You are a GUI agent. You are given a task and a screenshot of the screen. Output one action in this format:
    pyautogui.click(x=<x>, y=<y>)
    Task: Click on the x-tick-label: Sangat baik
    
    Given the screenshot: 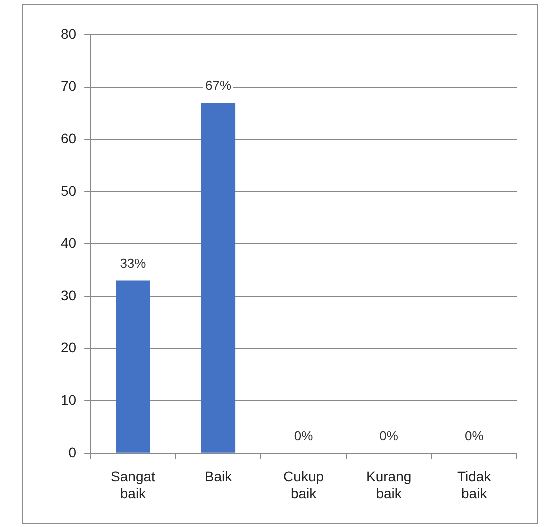 What is the action you would take?
    pyautogui.click(x=133, y=485)
    